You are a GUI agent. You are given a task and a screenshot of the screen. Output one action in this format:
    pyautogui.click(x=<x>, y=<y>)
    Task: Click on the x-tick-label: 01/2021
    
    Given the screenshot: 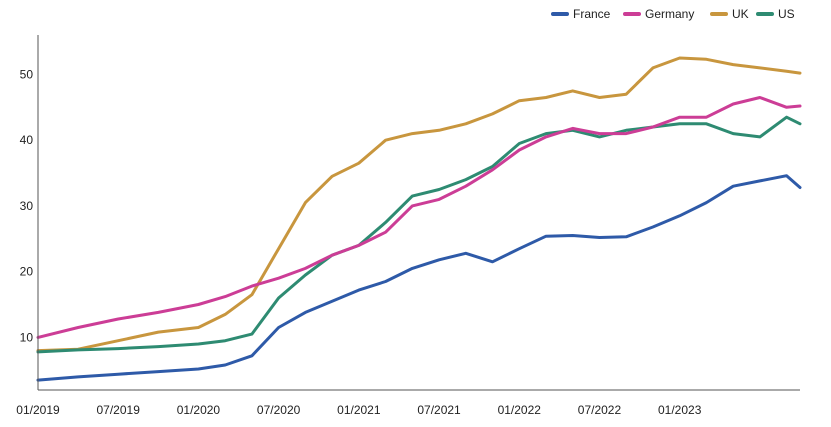 What is the action you would take?
    pyautogui.click(x=359, y=410)
    